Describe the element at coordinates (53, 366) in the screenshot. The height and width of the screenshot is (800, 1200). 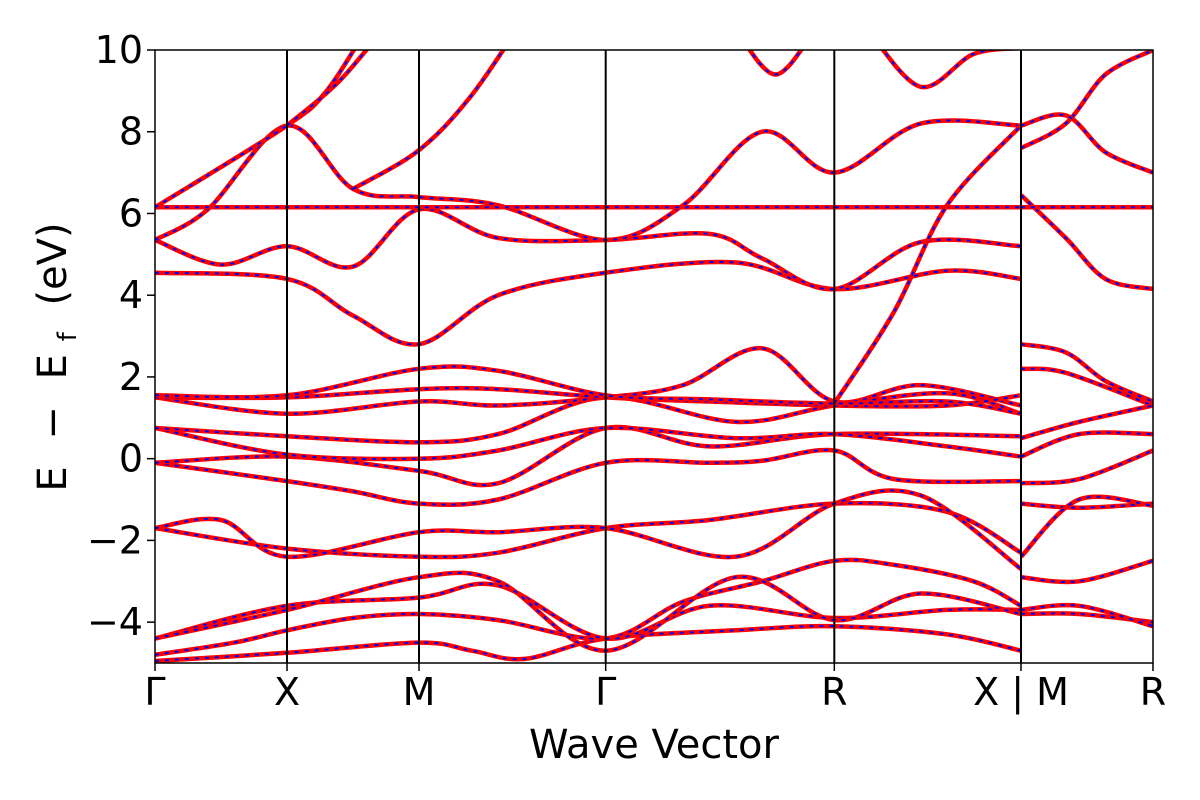
I see `y-label-ef: E` at that location.